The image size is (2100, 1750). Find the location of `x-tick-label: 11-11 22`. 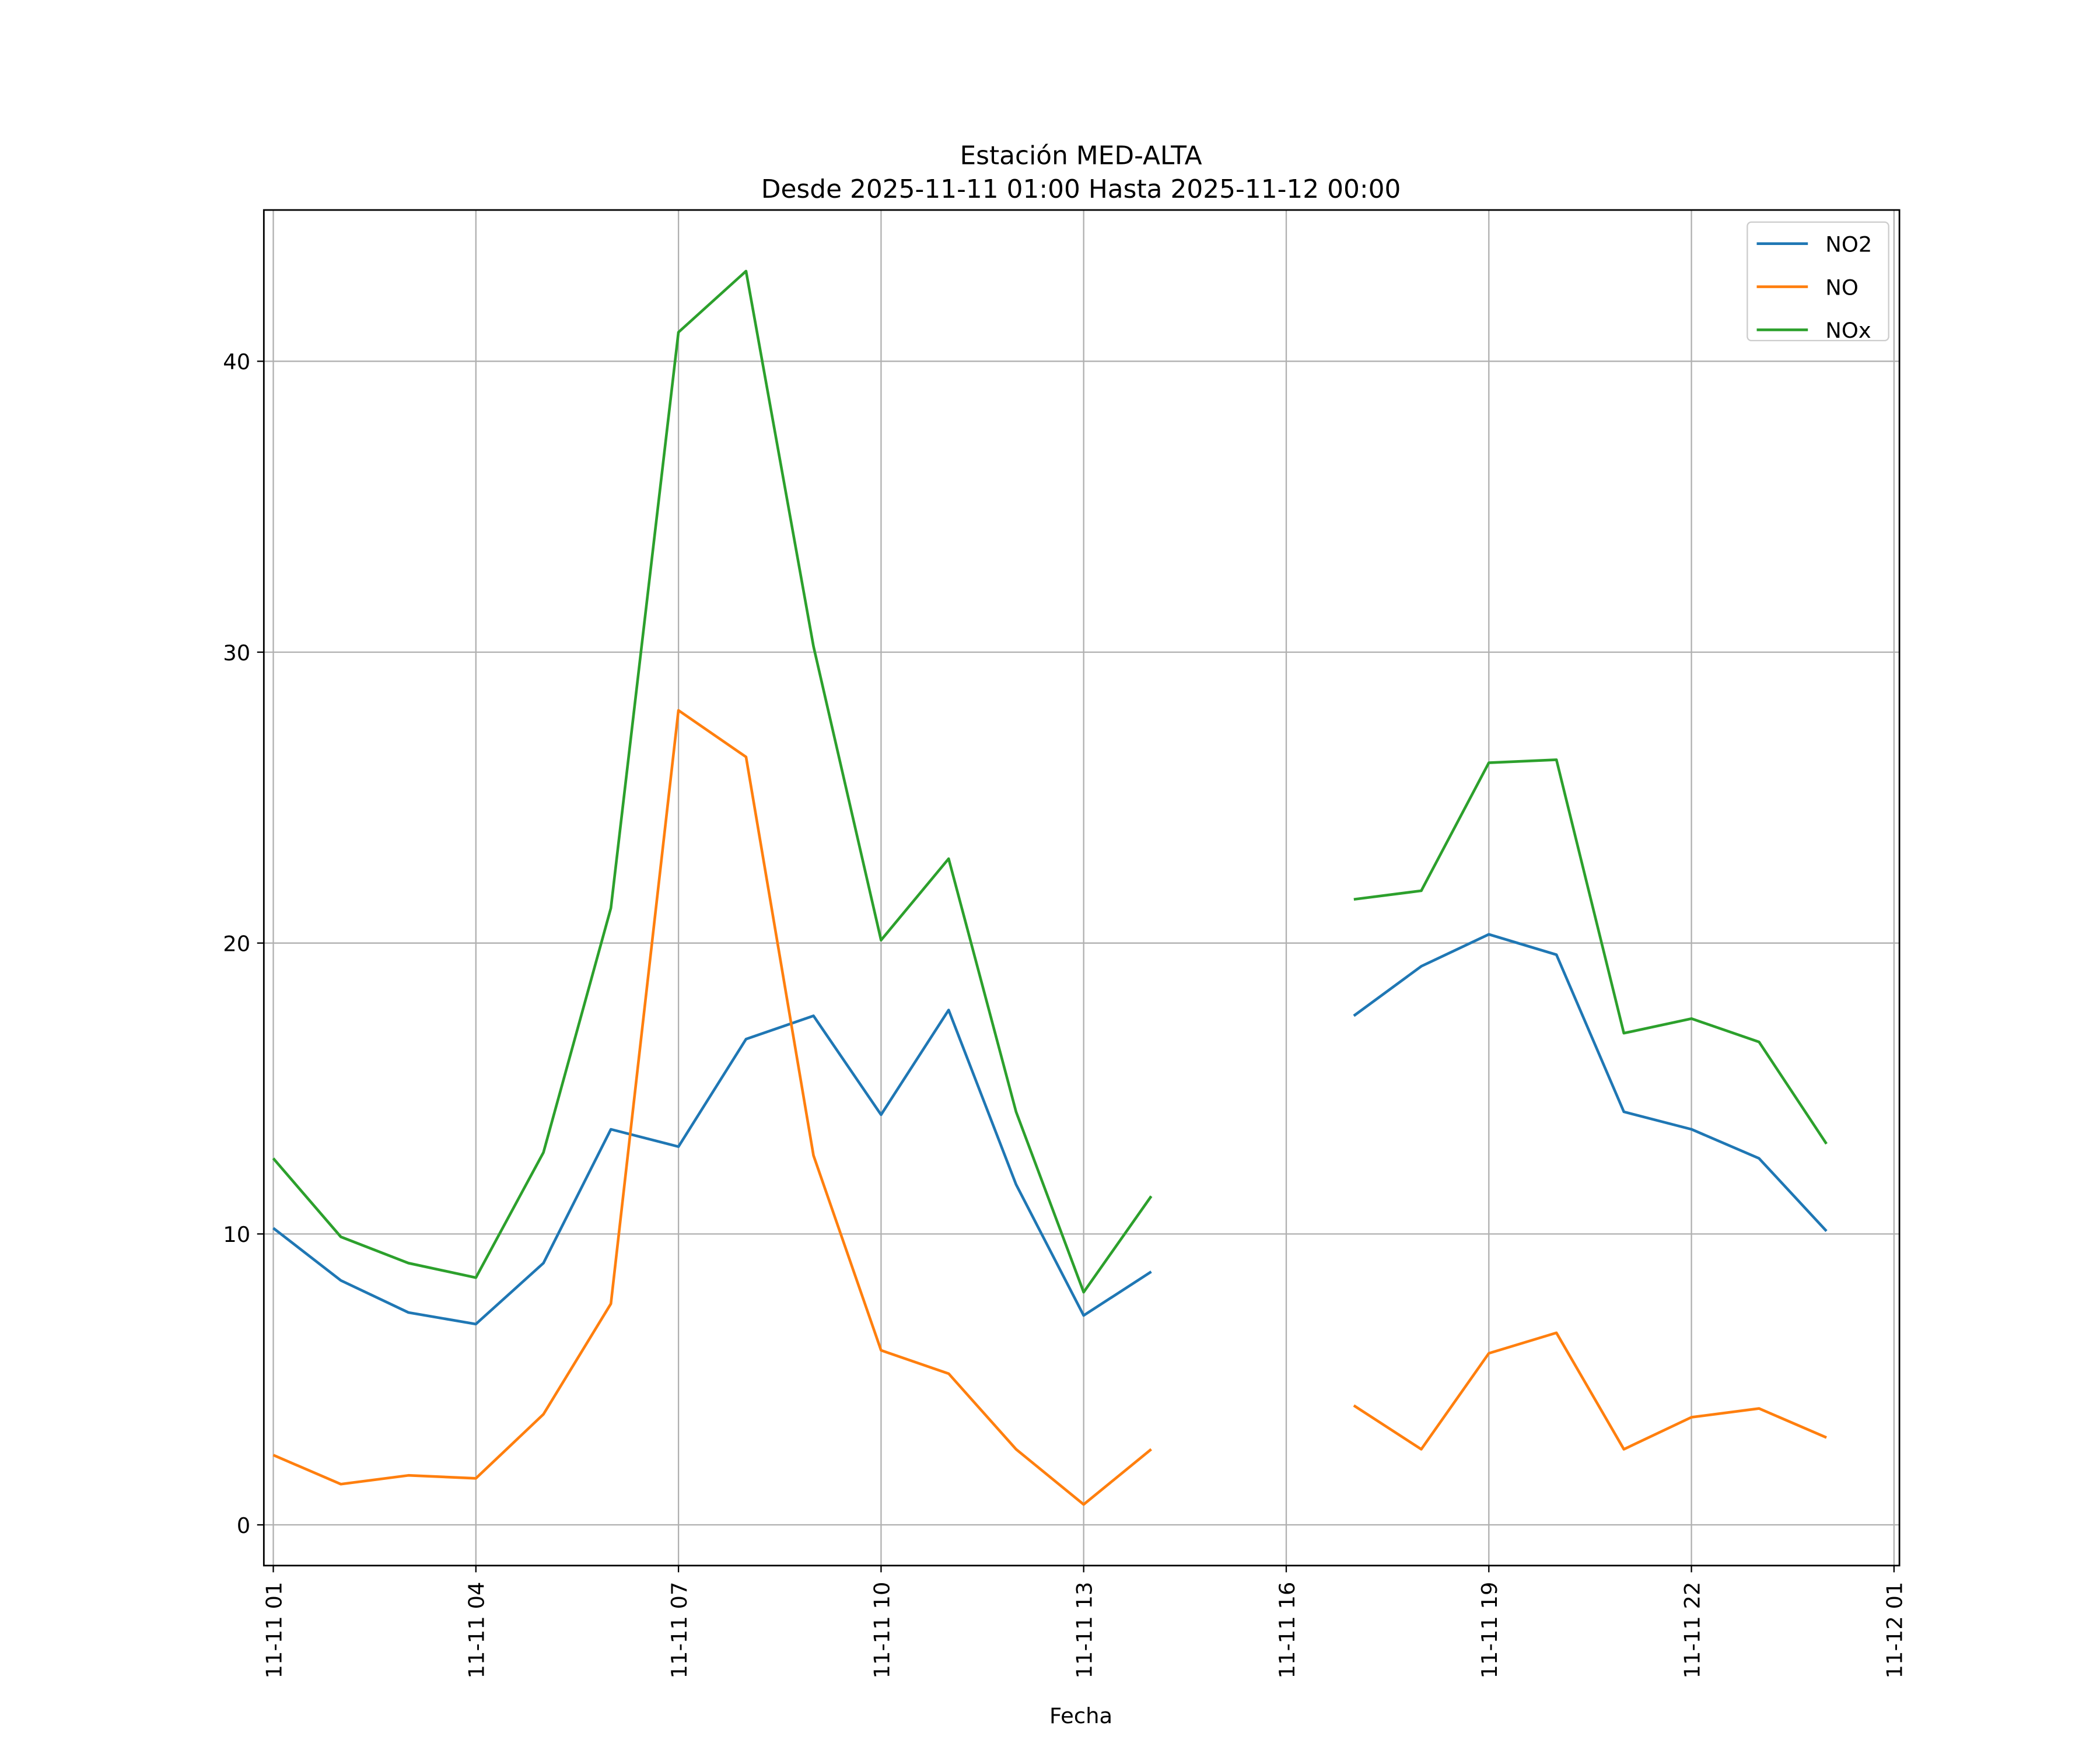

x-tick-label: 11-11 22 is located at coordinates (1692, 1630).